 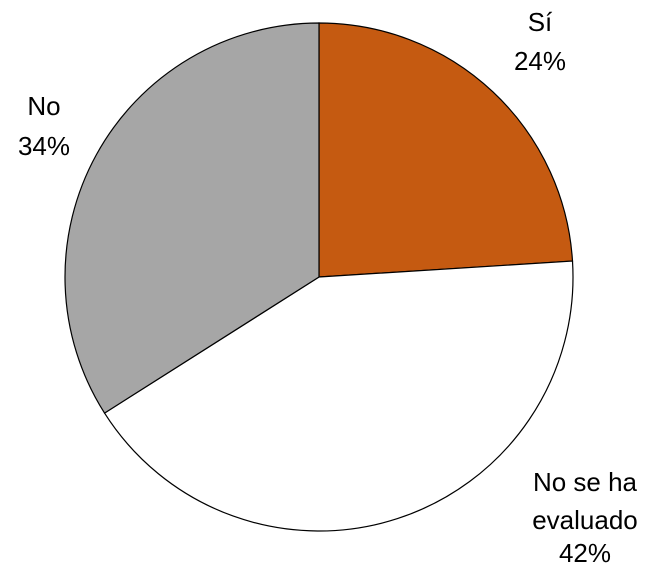 What do you see at coordinates (44, 146) in the screenshot?
I see `slice-value-label: 34%` at bounding box center [44, 146].